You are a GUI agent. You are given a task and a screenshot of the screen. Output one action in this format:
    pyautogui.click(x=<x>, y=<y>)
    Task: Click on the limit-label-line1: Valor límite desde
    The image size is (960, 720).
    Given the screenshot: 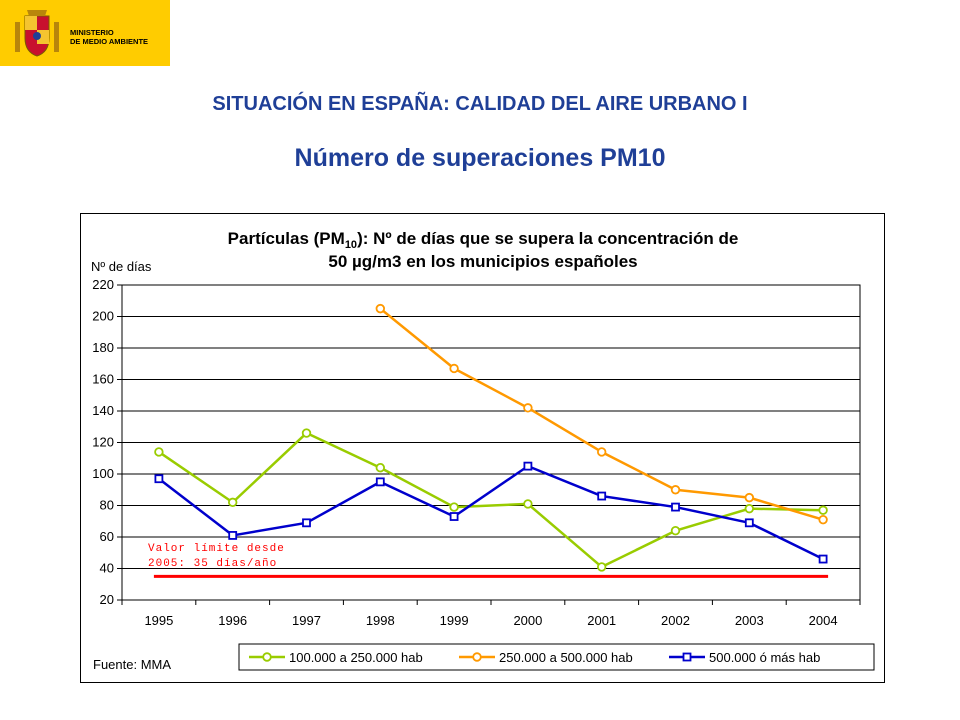 What is the action you would take?
    pyautogui.click(x=216, y=549)
    